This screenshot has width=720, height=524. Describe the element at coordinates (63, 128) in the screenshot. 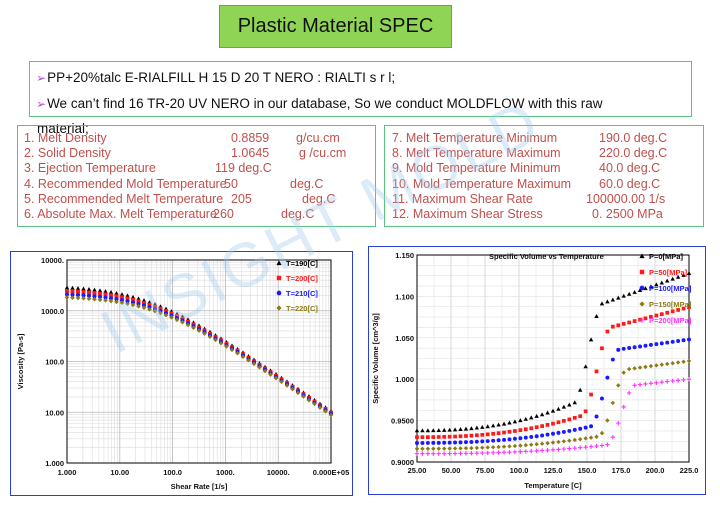

I see `intro-line-2-wrap: material;` at that location.